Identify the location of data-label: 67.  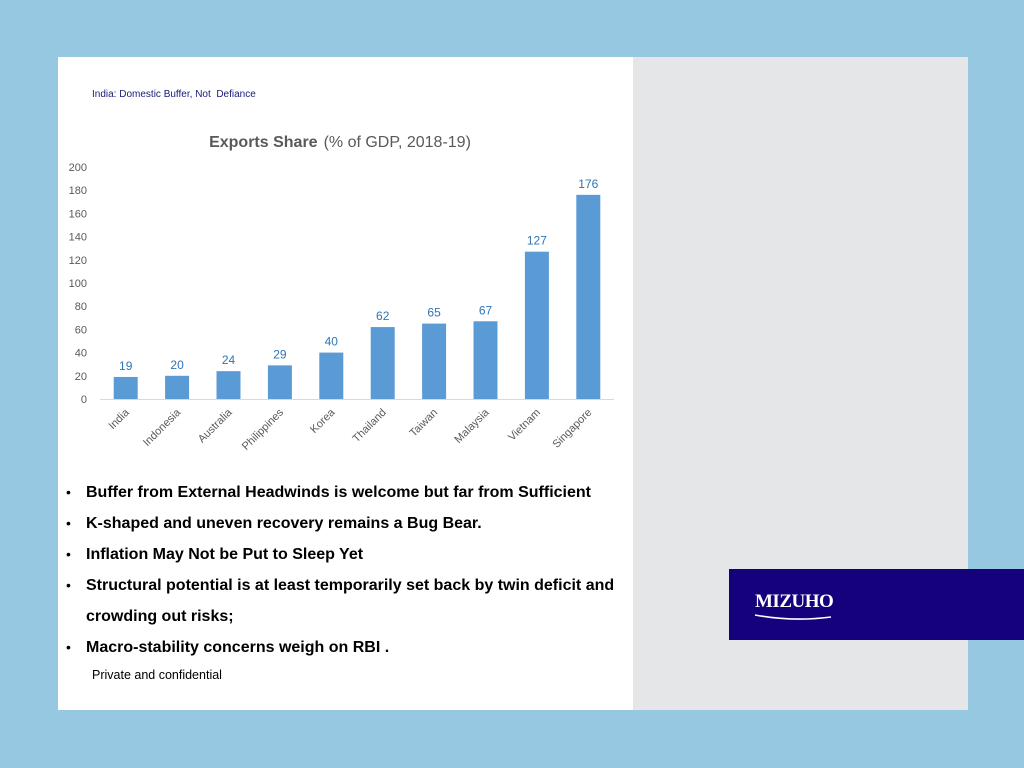
(486, 310).